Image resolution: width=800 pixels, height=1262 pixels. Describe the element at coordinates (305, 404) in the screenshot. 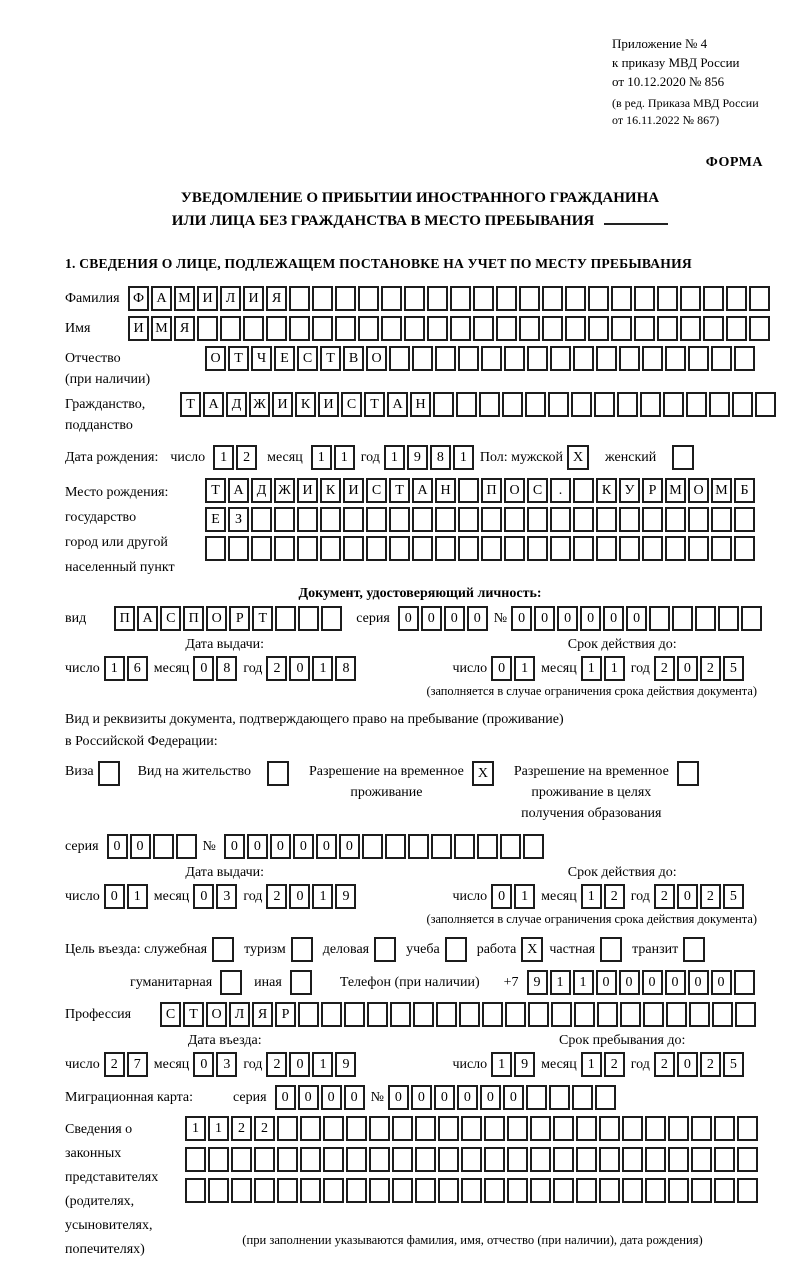

I see `char-cell: К` at that location.